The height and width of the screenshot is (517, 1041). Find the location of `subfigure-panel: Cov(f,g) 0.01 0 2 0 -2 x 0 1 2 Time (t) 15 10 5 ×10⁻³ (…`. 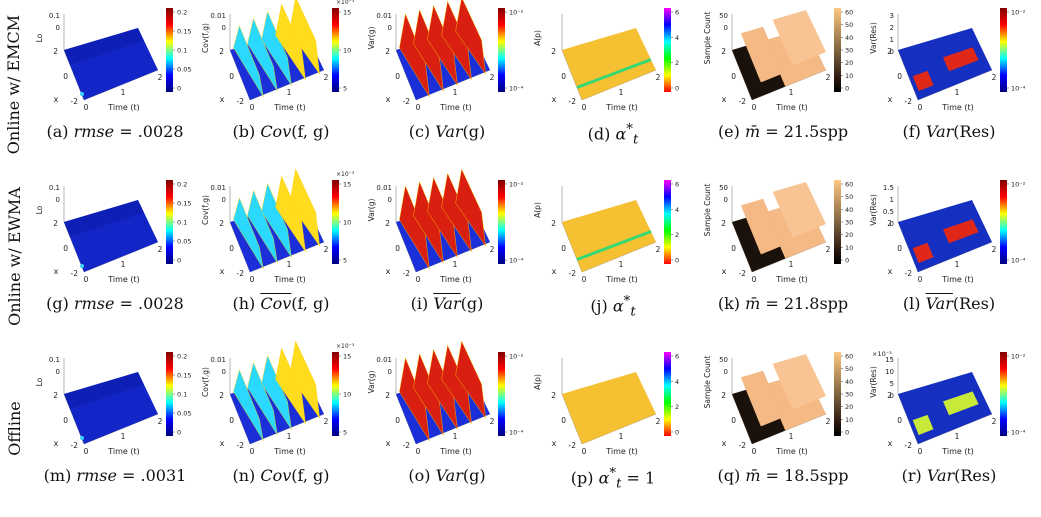

subfigure-panel: Cov(f,g) 0.01 0 2 0 -2 x 0 1 2 Time (t) 15 10 5 ×10⁻³ (… is located at coordinates (281, 73).